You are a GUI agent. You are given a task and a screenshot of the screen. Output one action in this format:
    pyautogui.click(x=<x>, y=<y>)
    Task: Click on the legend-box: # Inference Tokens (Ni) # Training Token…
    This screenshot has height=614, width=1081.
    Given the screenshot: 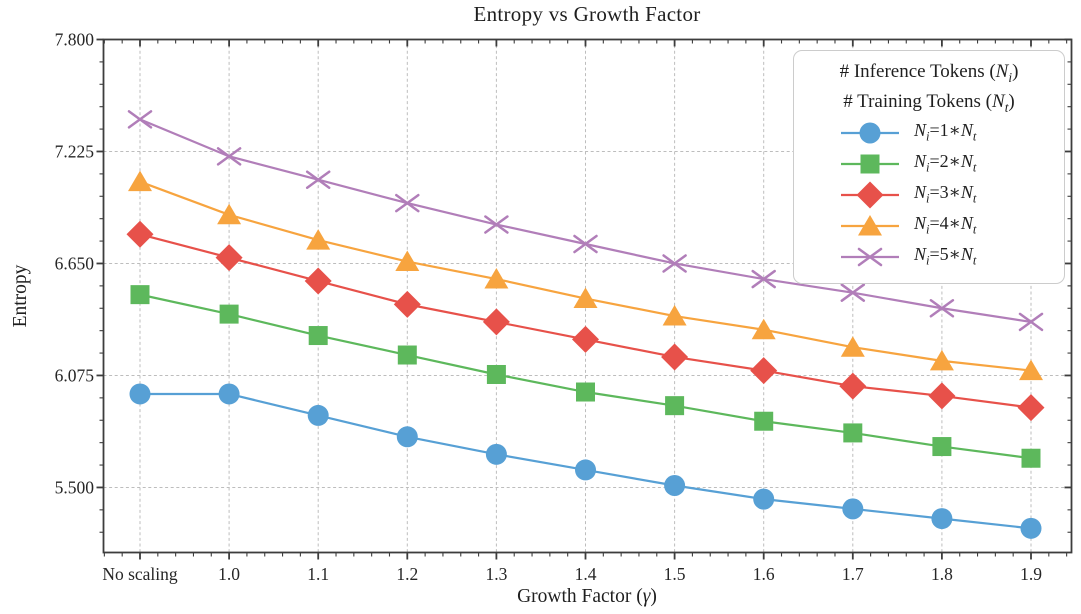 What is the action you would take?
    pyautogui.click(x=929, y=167)
    